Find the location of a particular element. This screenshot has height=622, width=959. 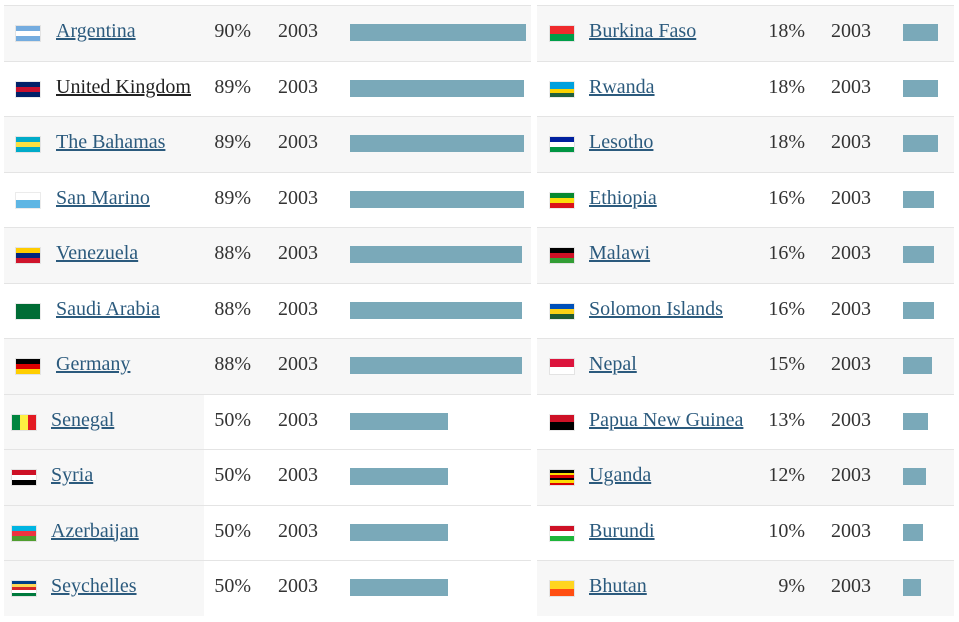

bar-uganda is located at coordinates (914, 476).